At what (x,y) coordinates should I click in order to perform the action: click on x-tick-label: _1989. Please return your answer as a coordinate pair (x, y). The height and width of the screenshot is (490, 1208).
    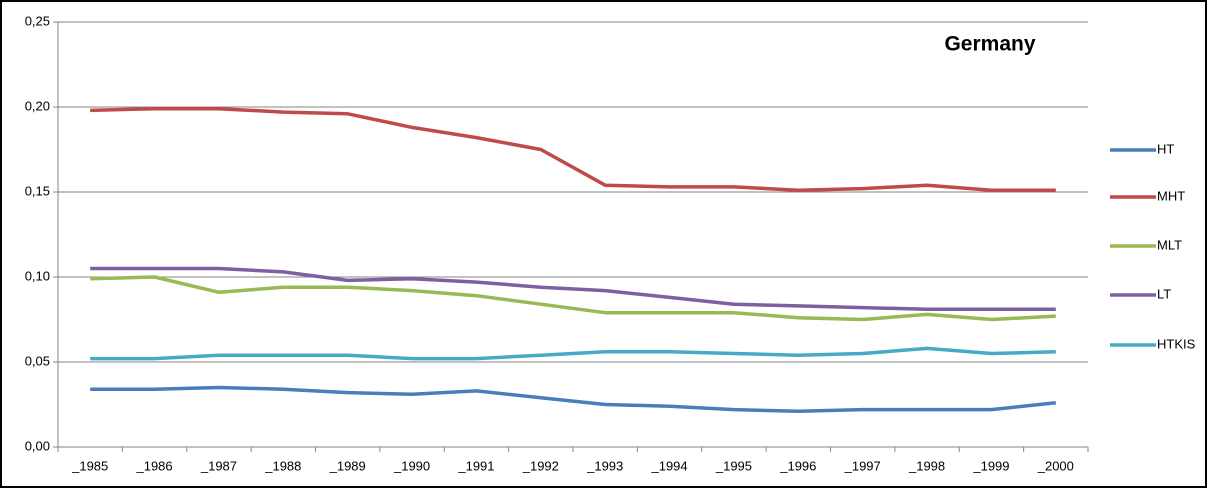
    Looking at the image, I should click on (347, 465).